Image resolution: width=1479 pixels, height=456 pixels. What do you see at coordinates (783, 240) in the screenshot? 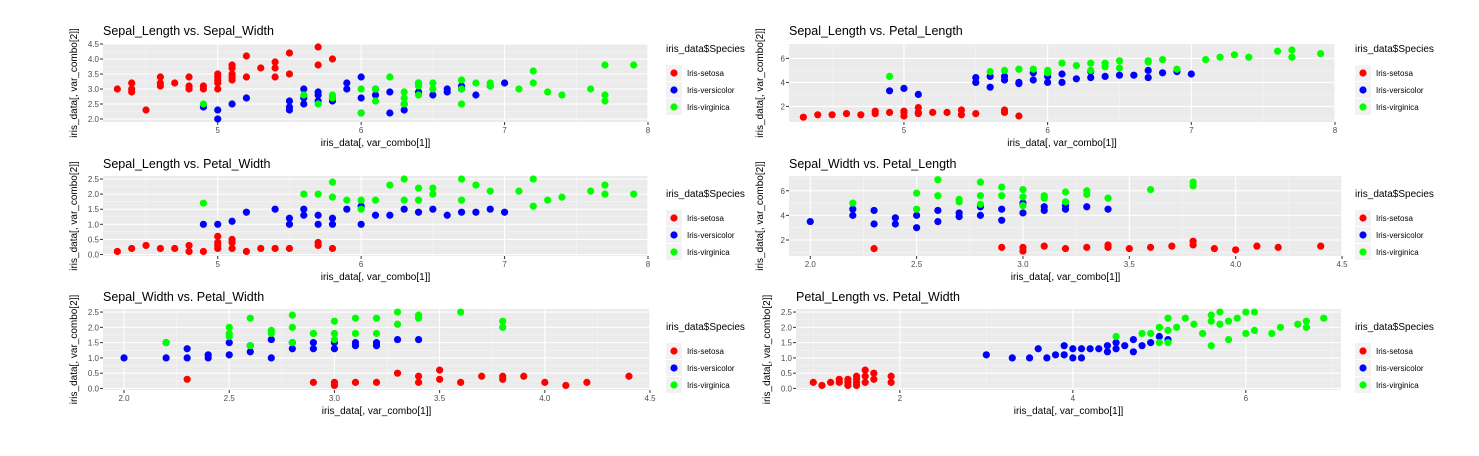
I see `y-tick-label: 2` at bounding box center [783, 240].